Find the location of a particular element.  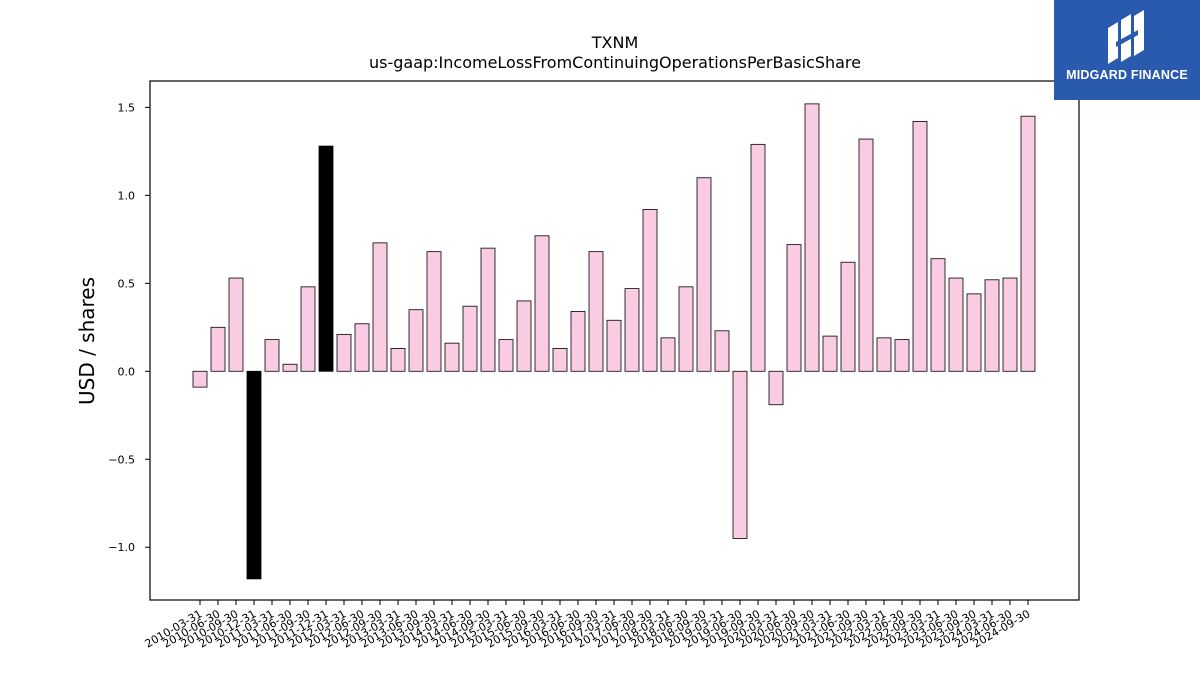

midgard-logo: MIDGARD FINANCE is located at coordinates (1127, 50).